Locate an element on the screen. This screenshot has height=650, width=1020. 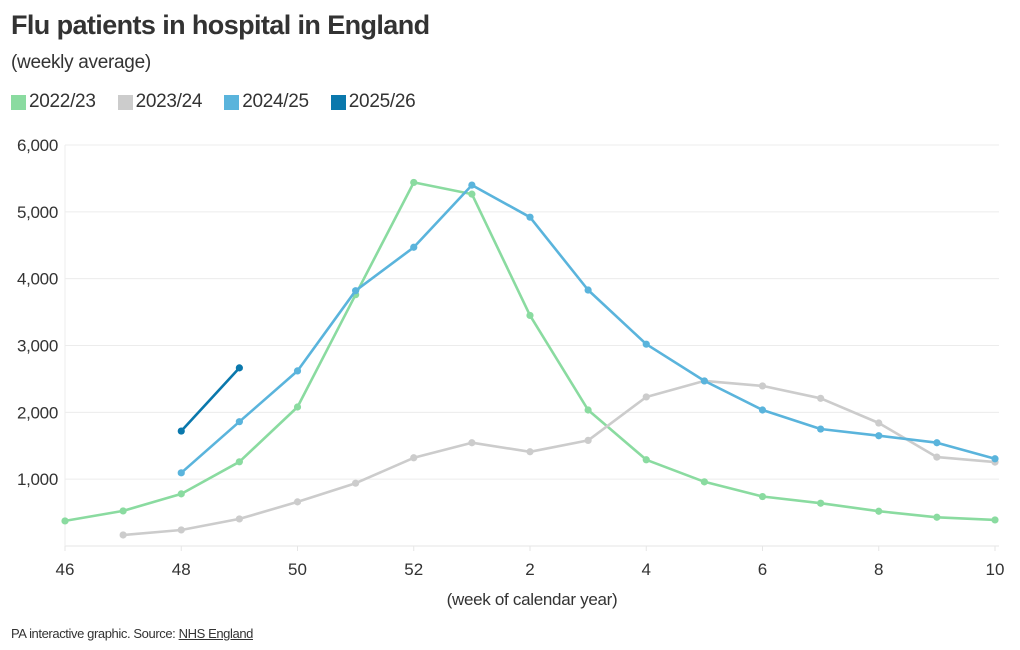
x-tick-label: 48 is located at coordinates (181, 569).